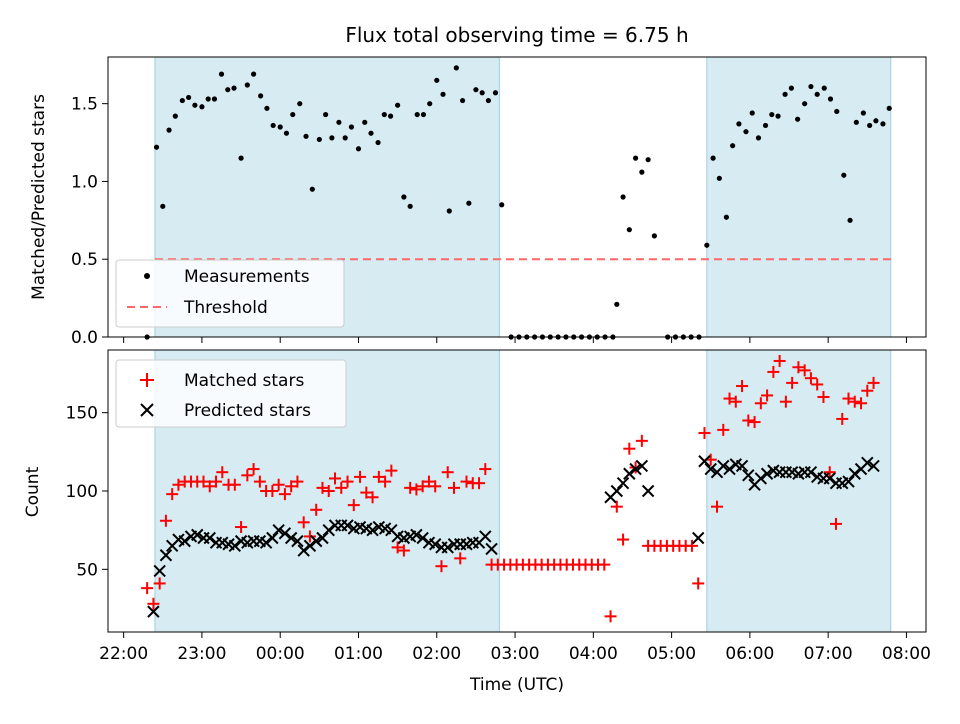 Image resolution: width=960 pixels, height=724 pixels. What do you see at coordinates (906, 654) in the screenshot?
I see `xtick-label: 08:00` at bounding box center [906, 654].